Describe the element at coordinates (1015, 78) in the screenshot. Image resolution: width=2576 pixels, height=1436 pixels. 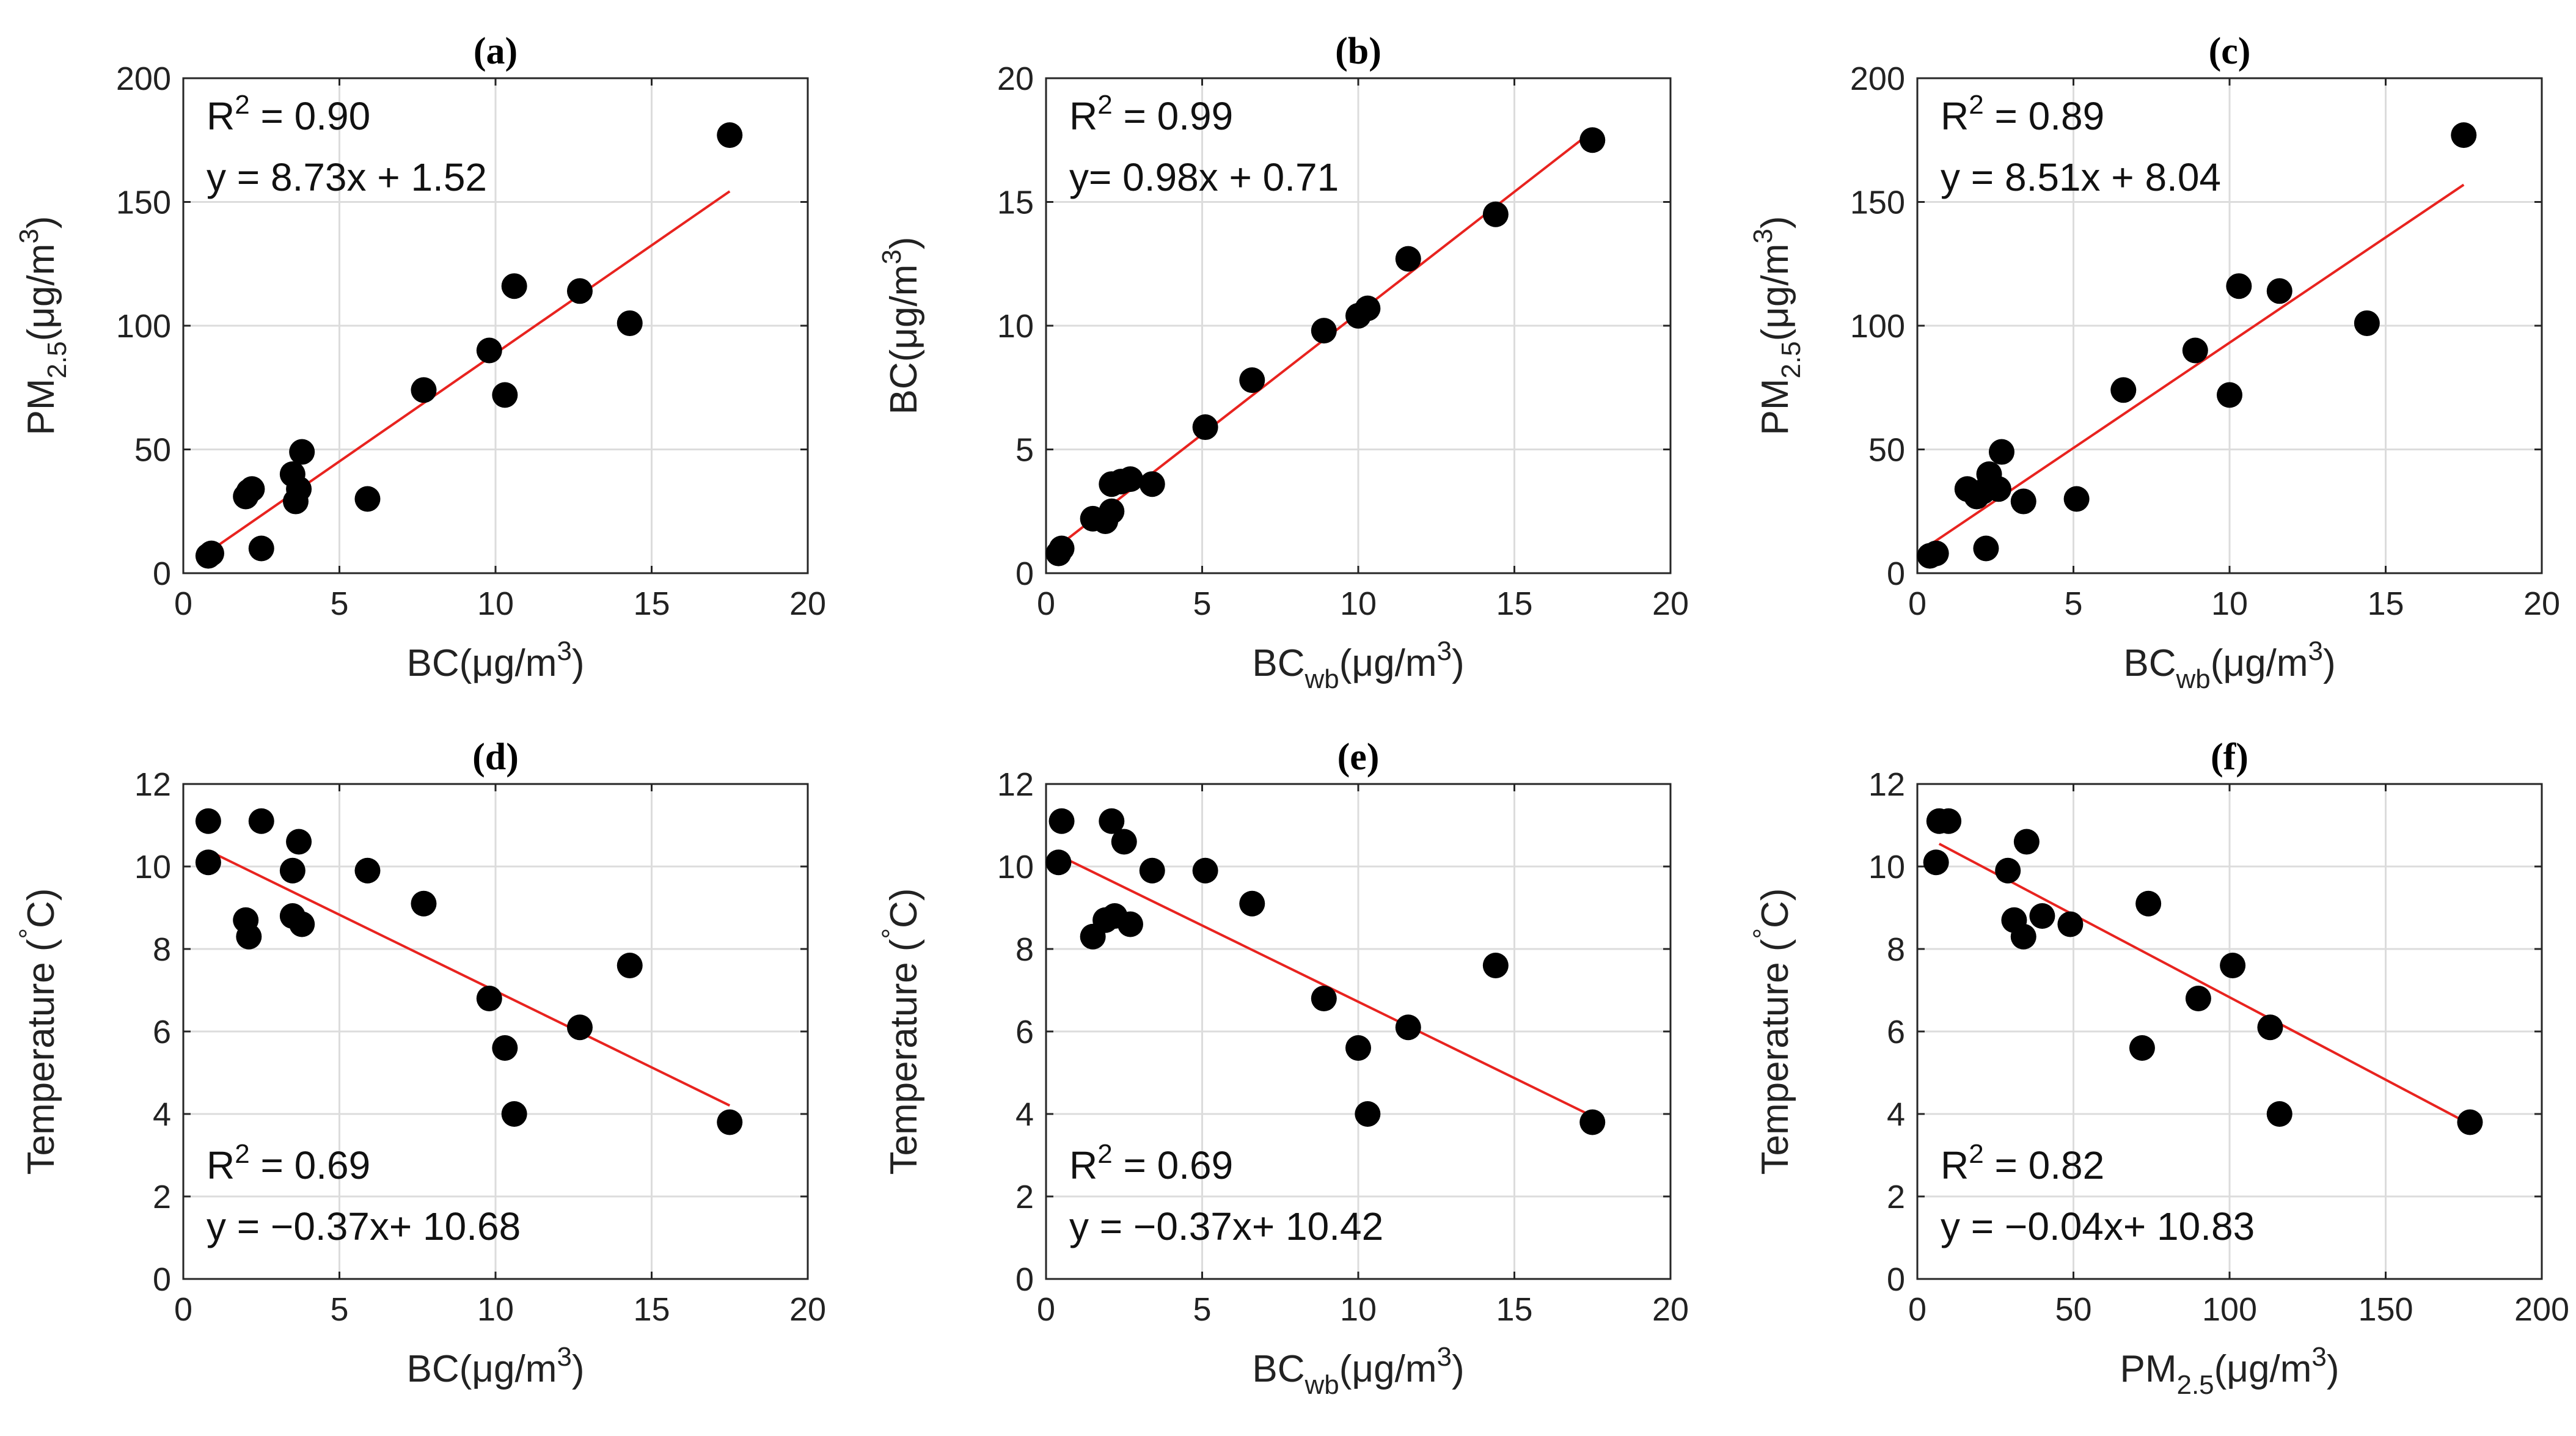
I see `y-tick-label: 20` at that location.